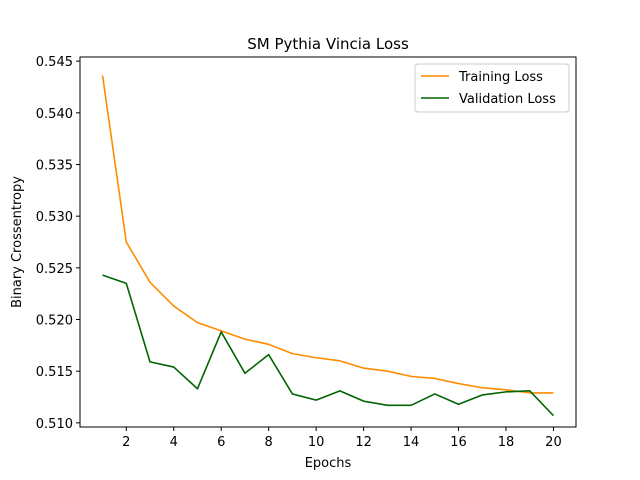 The image size is (640, 480). Describe the element at coordinates (269, 442) in the screenshot. I see `x-tick-label: 8` at that location.